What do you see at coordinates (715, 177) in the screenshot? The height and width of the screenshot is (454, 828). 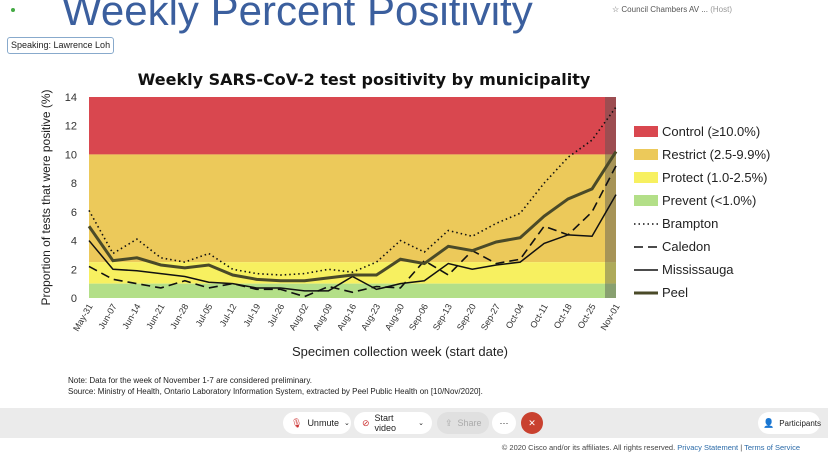 I see `legend-label: Protect (1.0-2.5%)` at bounding box center [715, 177].